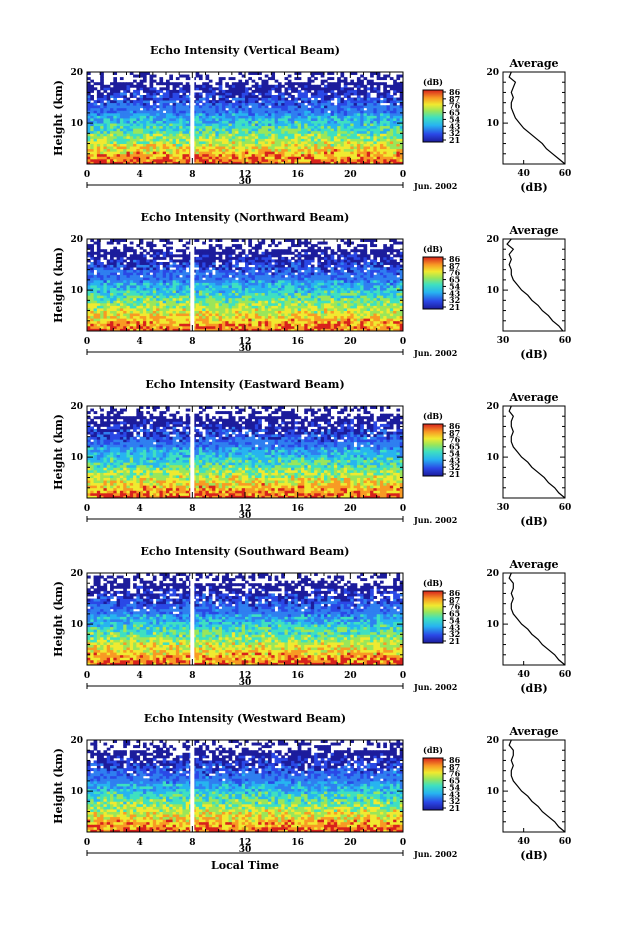 This screenshot has width=620, height=929. What do you see at coordinates (244, 384) in the screenshot?
I see `panel-title: Echo Intensity (Eastward Beam)` at bounding box center [244, 384].